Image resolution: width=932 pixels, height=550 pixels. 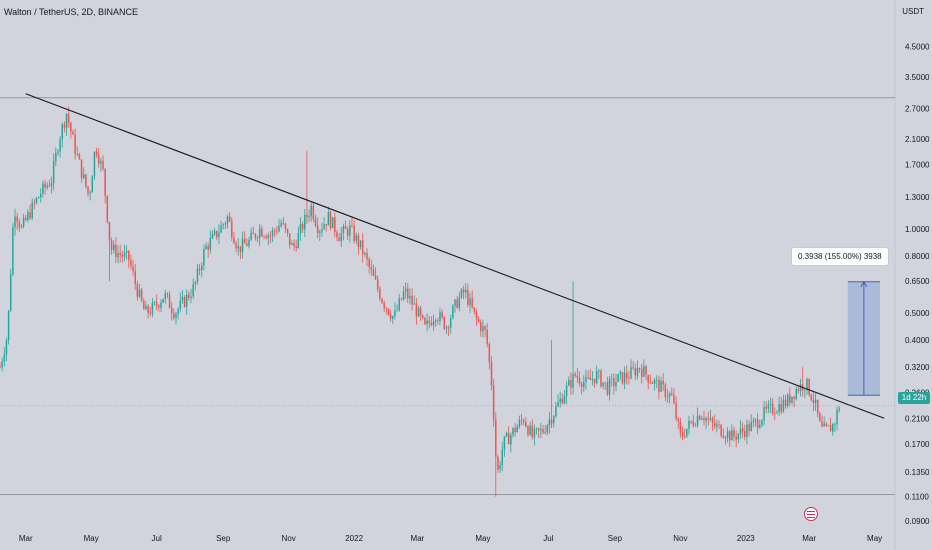 What do you see at coordinates (917, 340) in the screenshot?
I see `y-tick-label: 0.4000` at bounding box center [917, 340].